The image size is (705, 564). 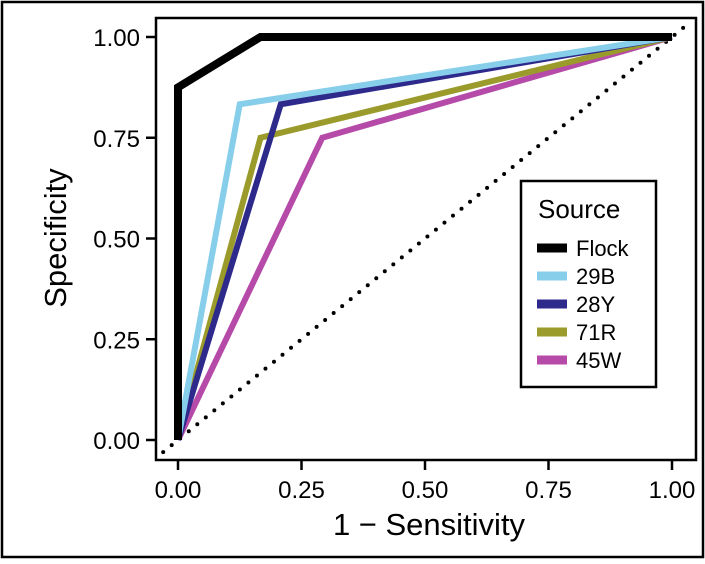 What do you see at coordinates (55, 238) in the screenshot?
I see `y-axis-label: Specificity` at bounding box center [55, 238].